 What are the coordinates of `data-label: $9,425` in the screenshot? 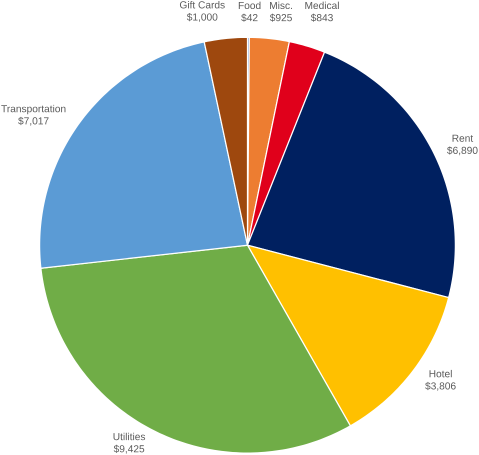 It's located at (129, 449).